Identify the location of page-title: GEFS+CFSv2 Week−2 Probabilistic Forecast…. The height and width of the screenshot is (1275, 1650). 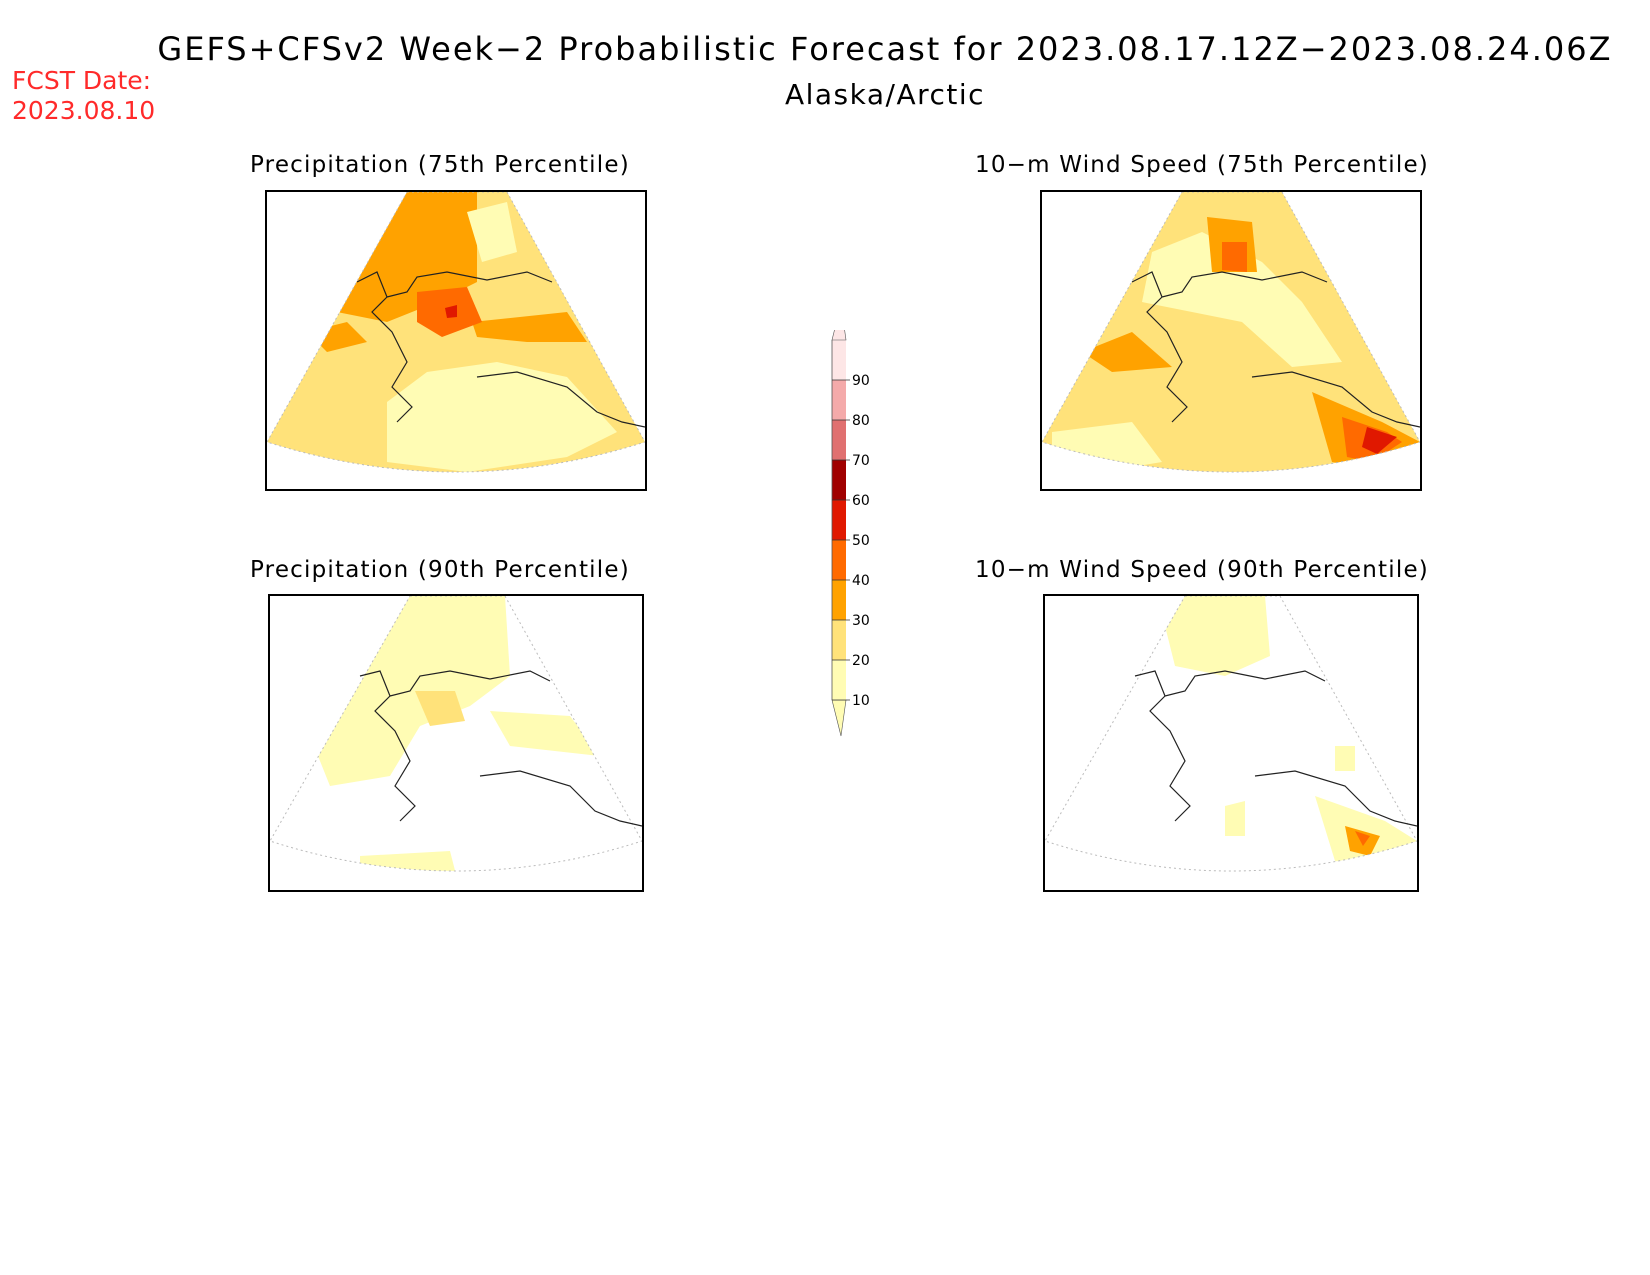
(885, 49).